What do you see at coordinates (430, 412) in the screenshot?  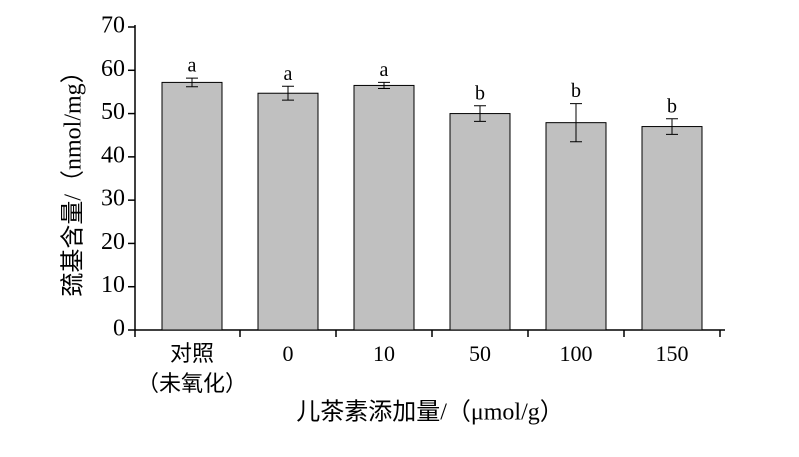 I see `x-axis-label: 儿茶素添加量/（μmol/g）` at bounding box center [430, 412].